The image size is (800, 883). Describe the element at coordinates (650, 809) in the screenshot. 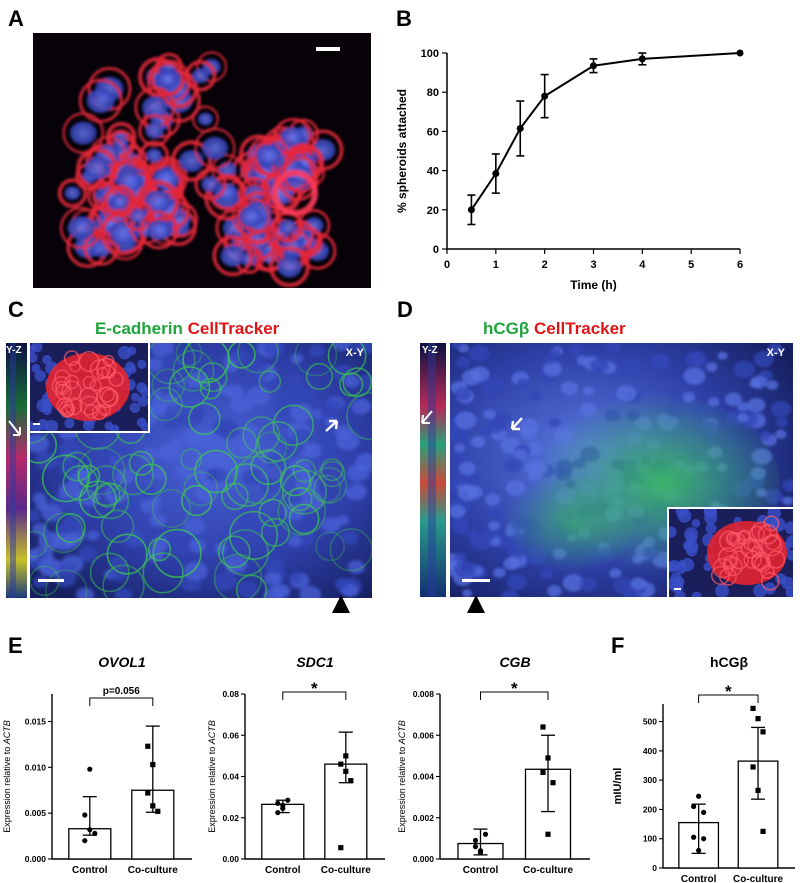

I see `y-tick-label: 200` at that location.